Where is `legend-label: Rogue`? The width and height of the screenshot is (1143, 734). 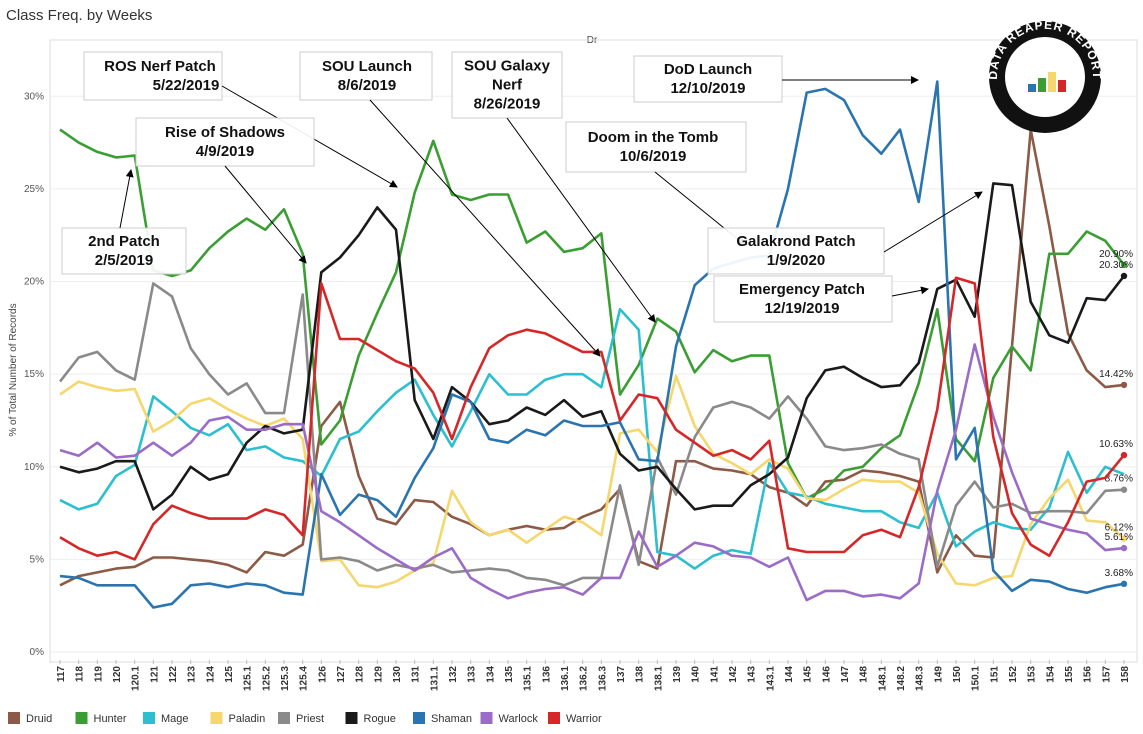
legend-label: Rogue is located at coordinates (380, 719).